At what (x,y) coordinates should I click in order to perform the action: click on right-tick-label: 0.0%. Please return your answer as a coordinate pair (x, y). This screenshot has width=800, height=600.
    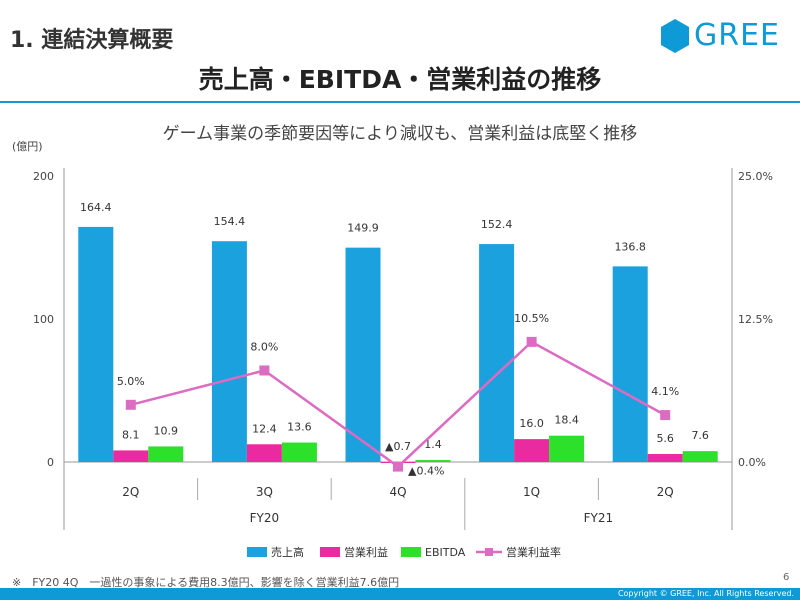
    Looking at the image, I should click on (752, 462).